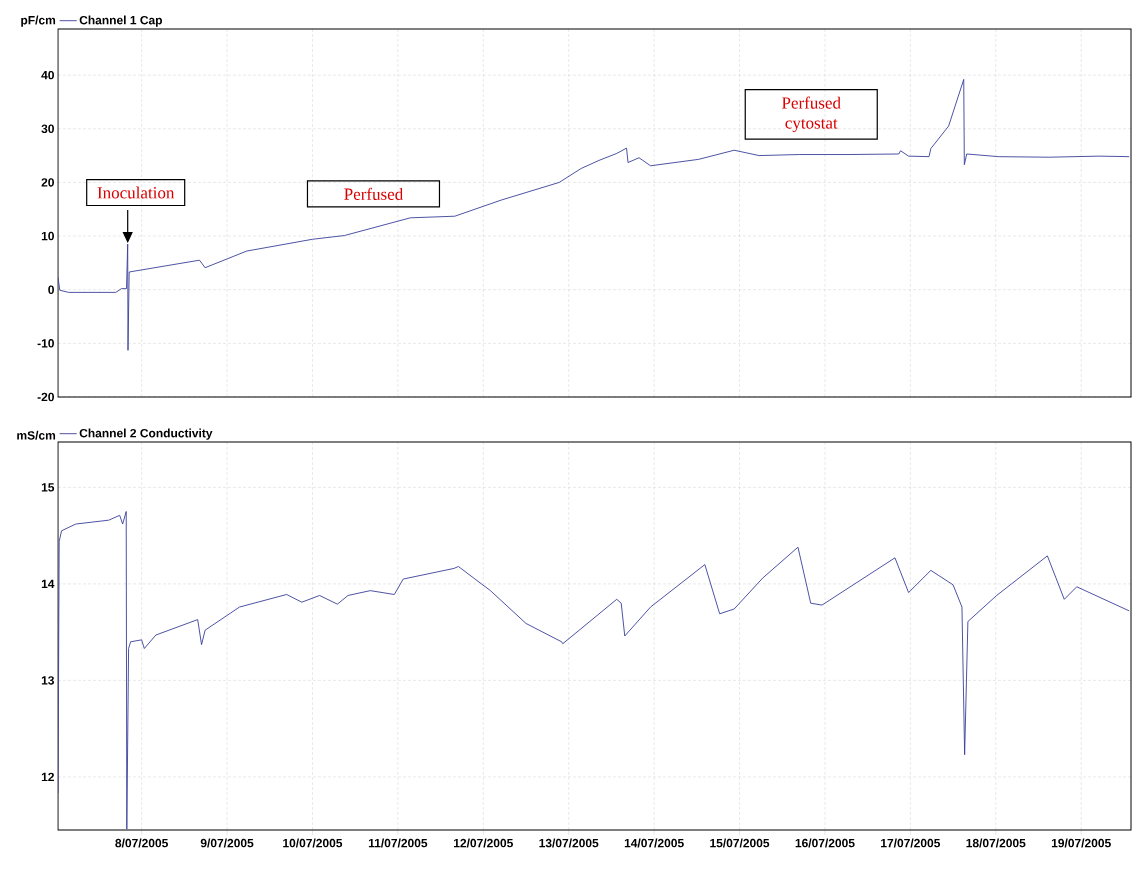 The height and width of the screenshot is (870, 1132). What do you see at coordinates (483, 843) in the screenshot?
I see `x-tick-label: 12/07/2005` at bounding box center [483, 843].